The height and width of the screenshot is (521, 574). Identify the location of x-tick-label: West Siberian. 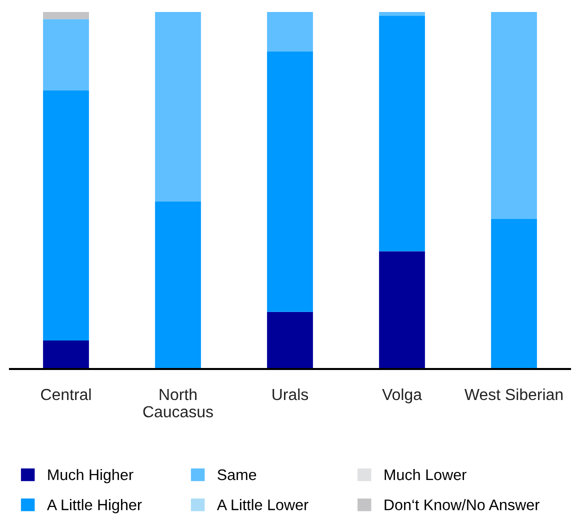
(513, 394).